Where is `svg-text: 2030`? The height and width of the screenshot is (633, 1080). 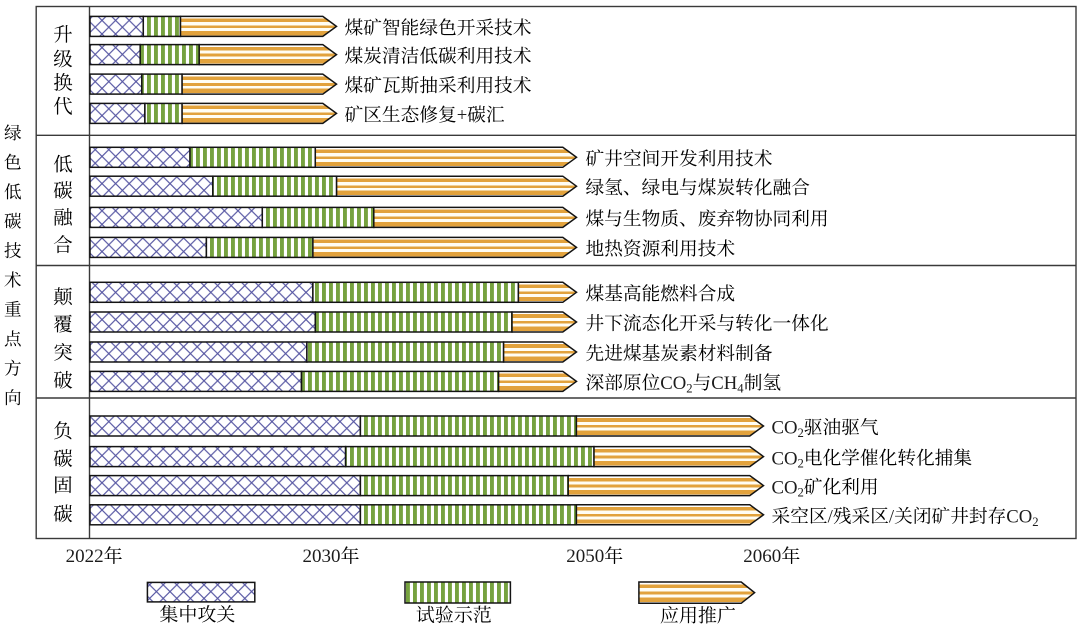 svg-text: 2030 is located at coordinates (322, 556).